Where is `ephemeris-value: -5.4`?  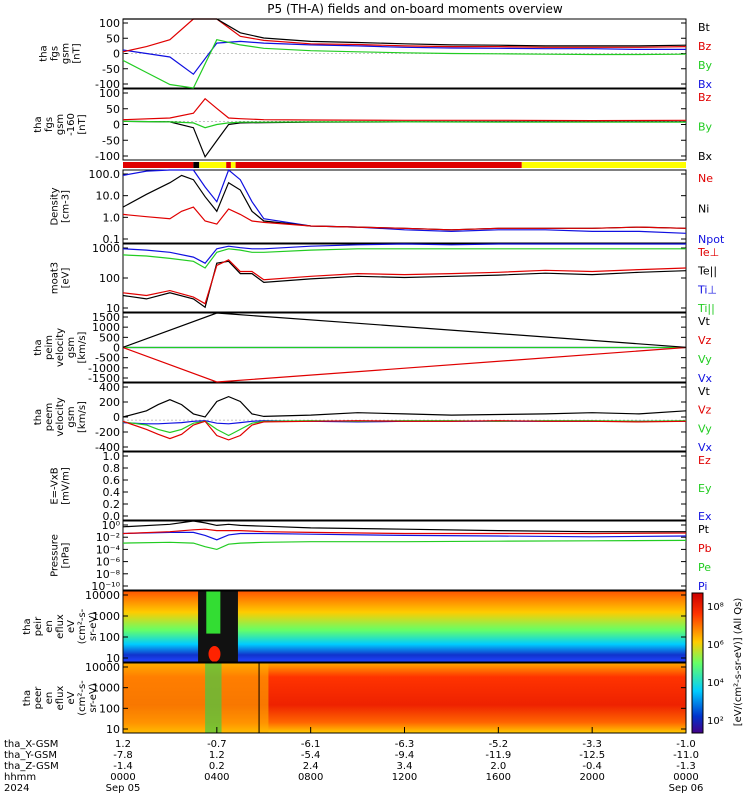 ephemeris-value: -5.4 is located at coordinates (311, 755).